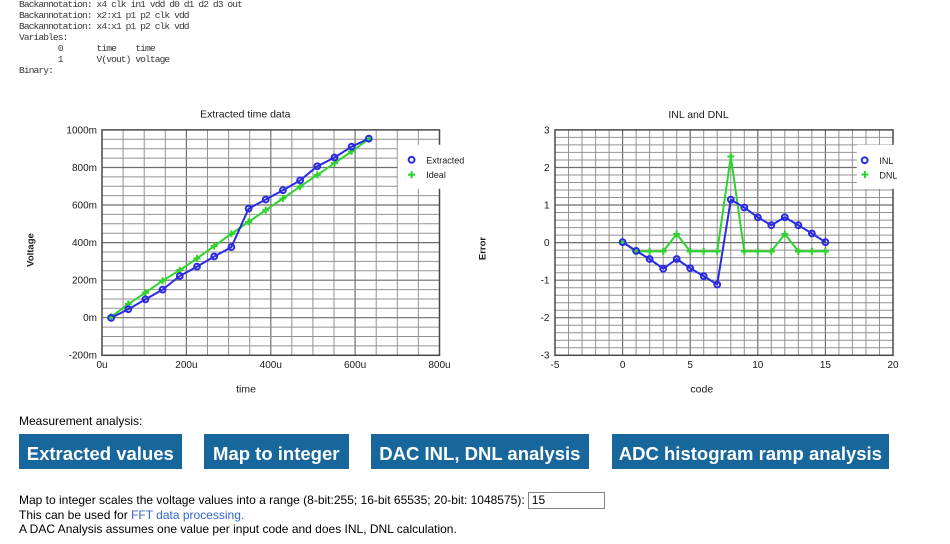 This screenshot has height=544, width=950. Describe the element at coordinates (186, 365) in the screenshot. I see `svg-text: 200u` at that location.